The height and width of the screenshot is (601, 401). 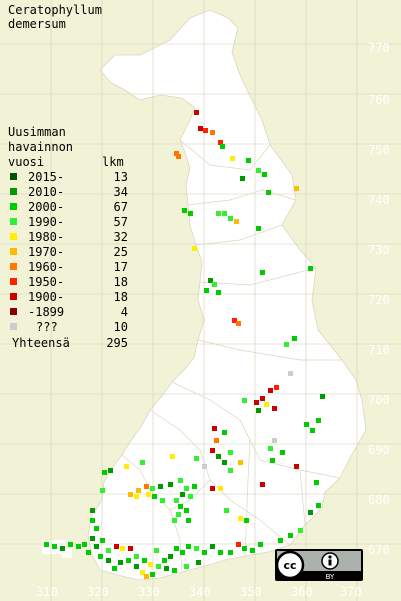 What do you see at coordinates (379, 450) in the screenshot?
I see `y-label: 690` at bounding box center [379, 450].